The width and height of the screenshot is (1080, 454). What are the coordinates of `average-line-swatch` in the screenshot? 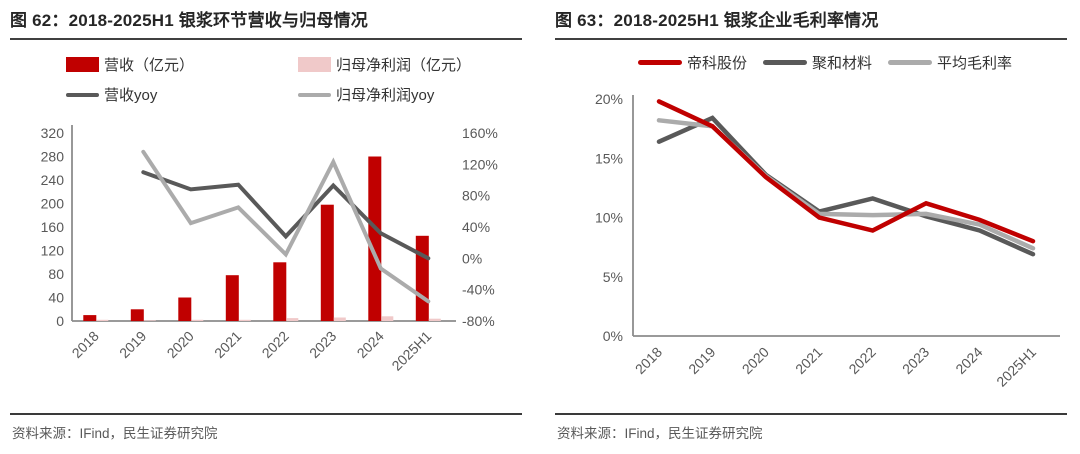 It's located at (910, 63).